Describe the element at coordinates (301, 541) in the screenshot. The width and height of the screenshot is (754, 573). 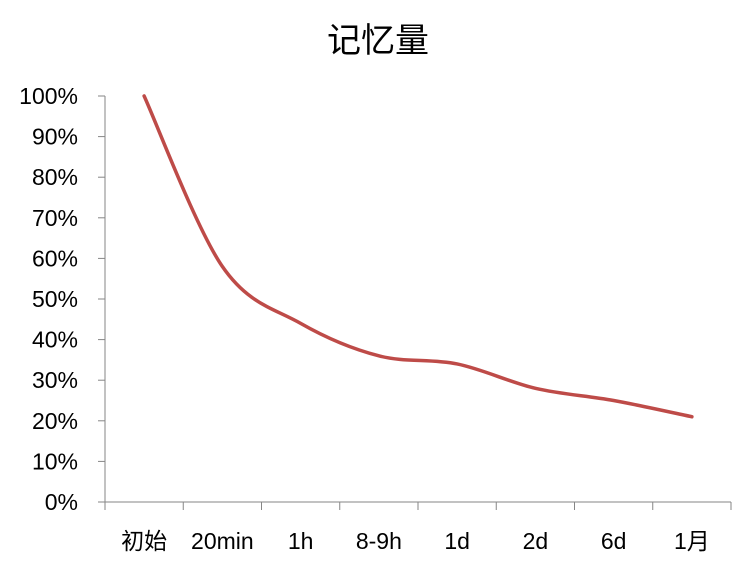
I see `x-tick-label: 1h` at that location.